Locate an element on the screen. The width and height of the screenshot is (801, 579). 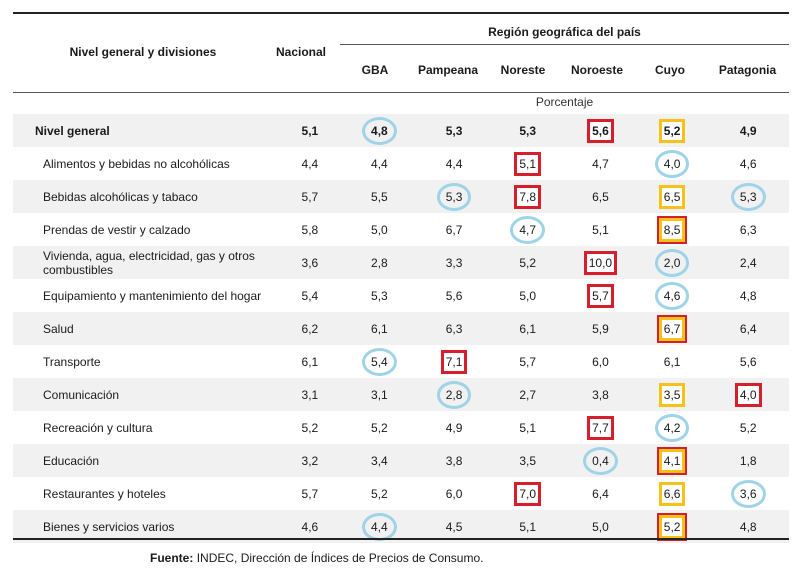
value-red-highlight: 7,0 is located at coordinates (528, 493).